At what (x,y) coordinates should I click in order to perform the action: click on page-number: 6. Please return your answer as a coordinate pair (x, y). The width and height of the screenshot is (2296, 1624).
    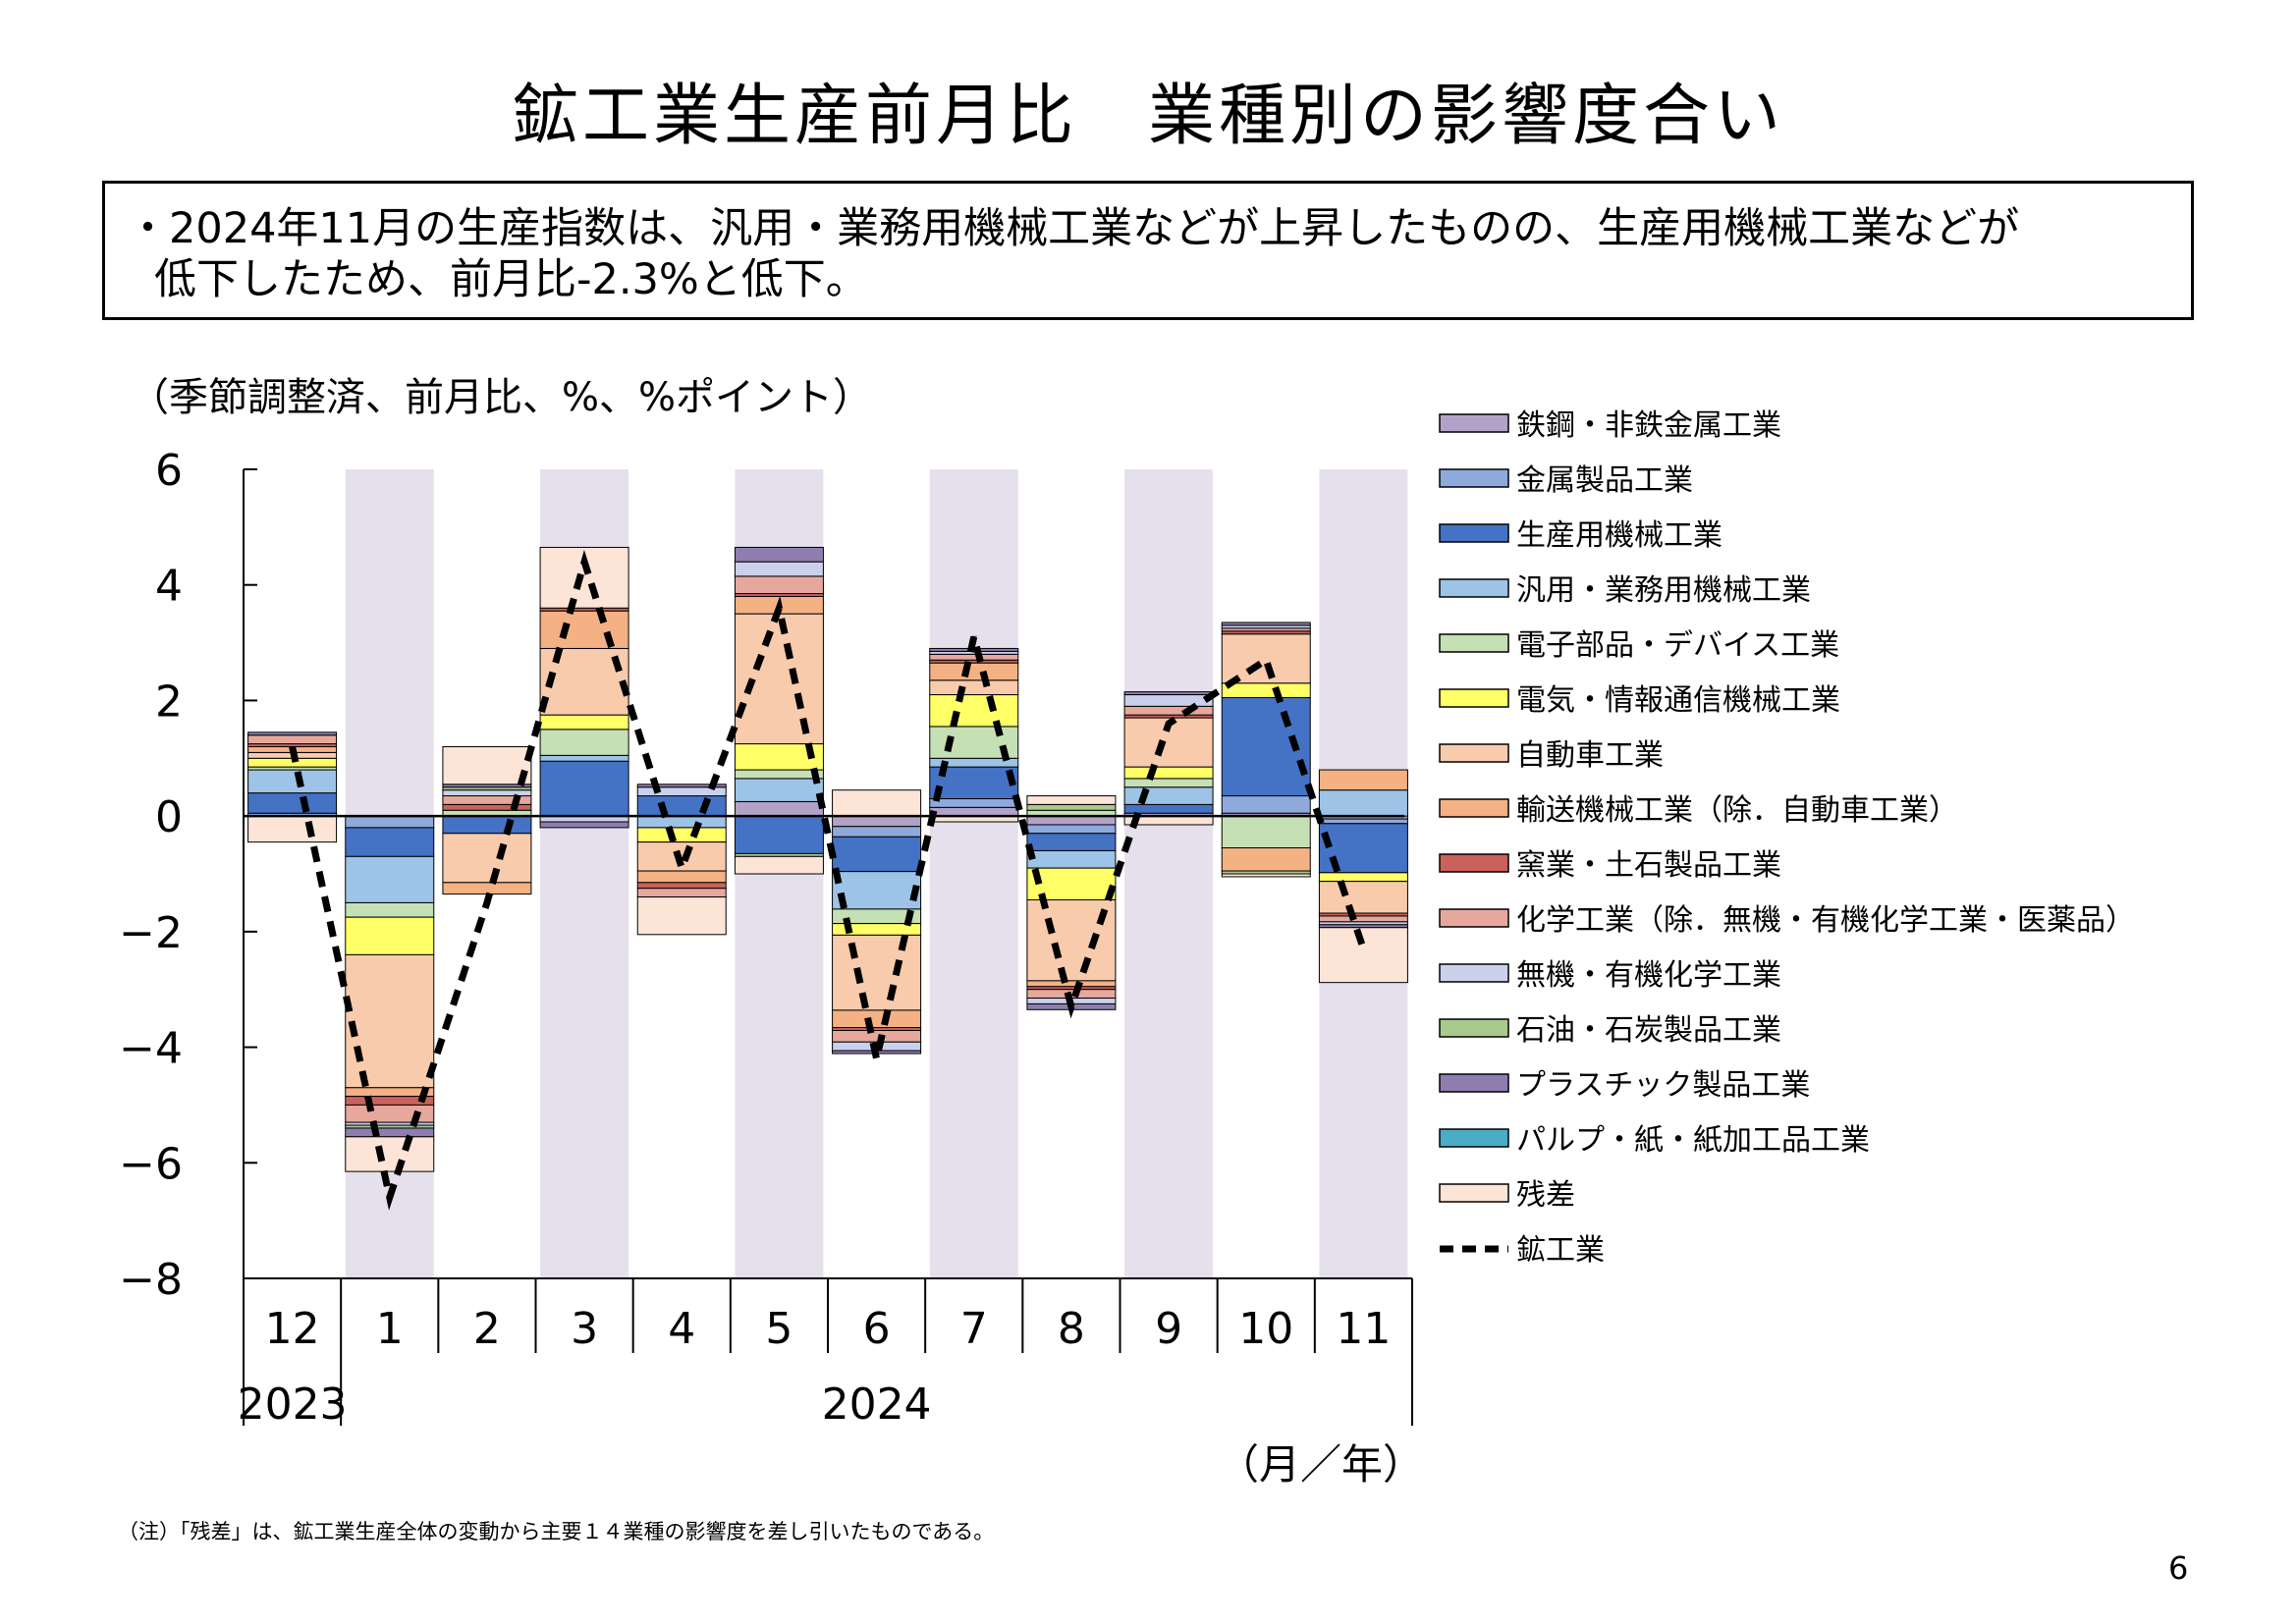
    Looking at the image, I should click on (2178, 1568).